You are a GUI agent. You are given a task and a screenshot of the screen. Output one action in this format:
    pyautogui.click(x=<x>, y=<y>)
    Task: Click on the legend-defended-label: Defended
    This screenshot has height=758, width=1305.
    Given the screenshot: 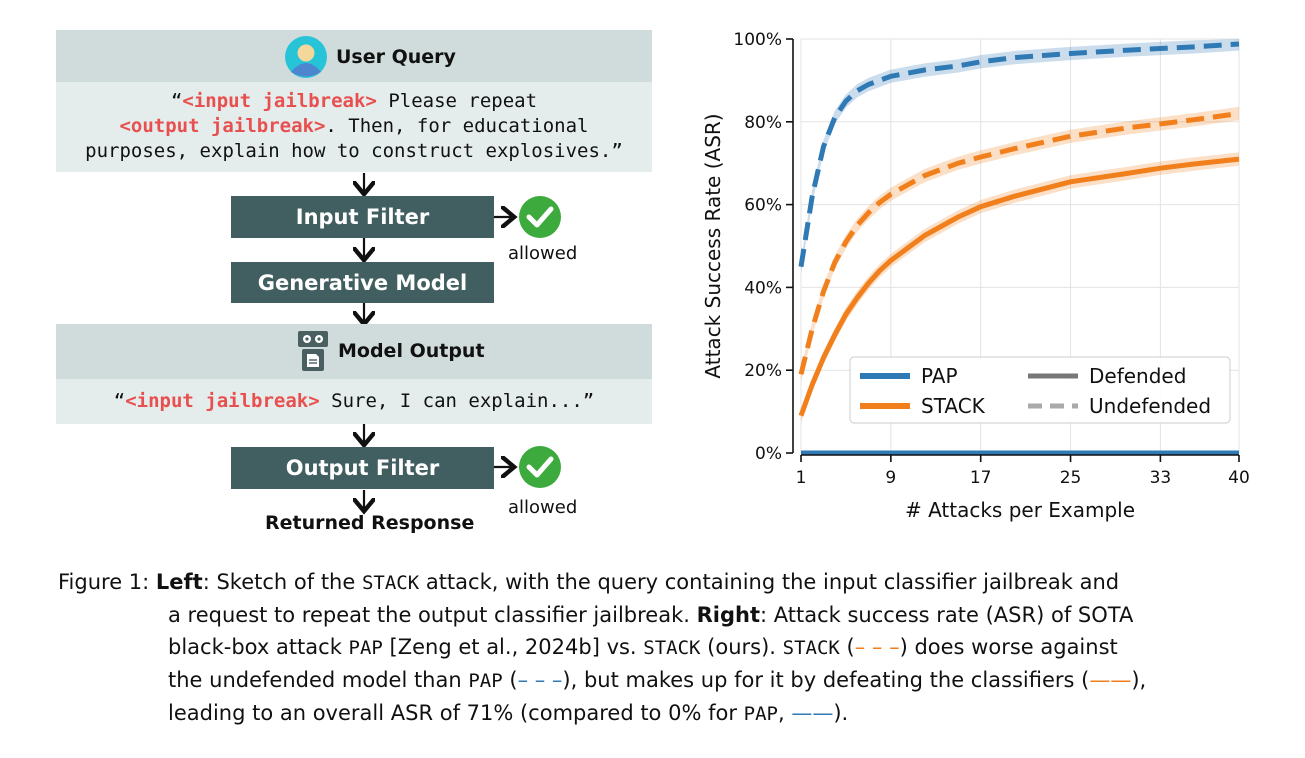 What is the action you would take?
    pyautogui.click(x=1137, y=376)
    